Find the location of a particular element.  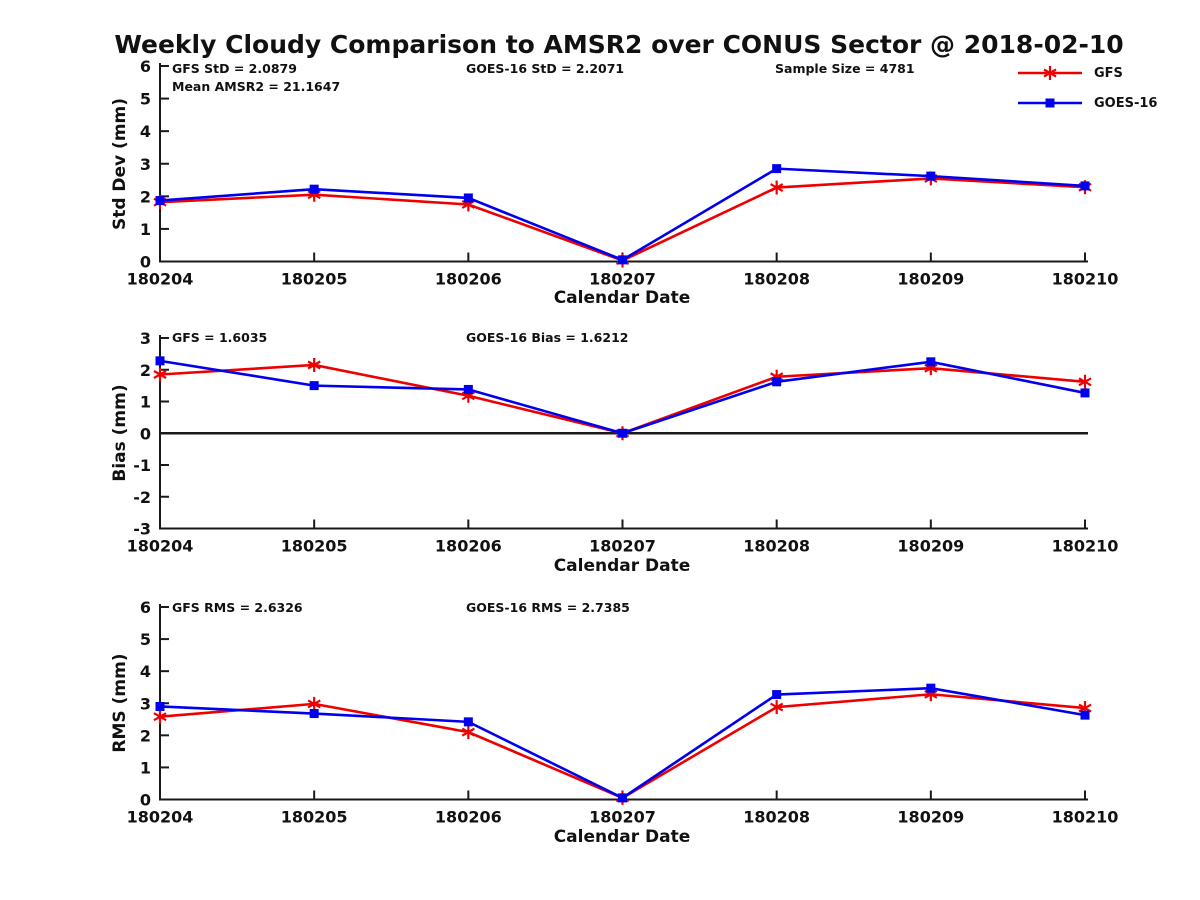

annotation-gfs-rms: GFS RMS = 2.6326 is located at coordinates (237, 607).